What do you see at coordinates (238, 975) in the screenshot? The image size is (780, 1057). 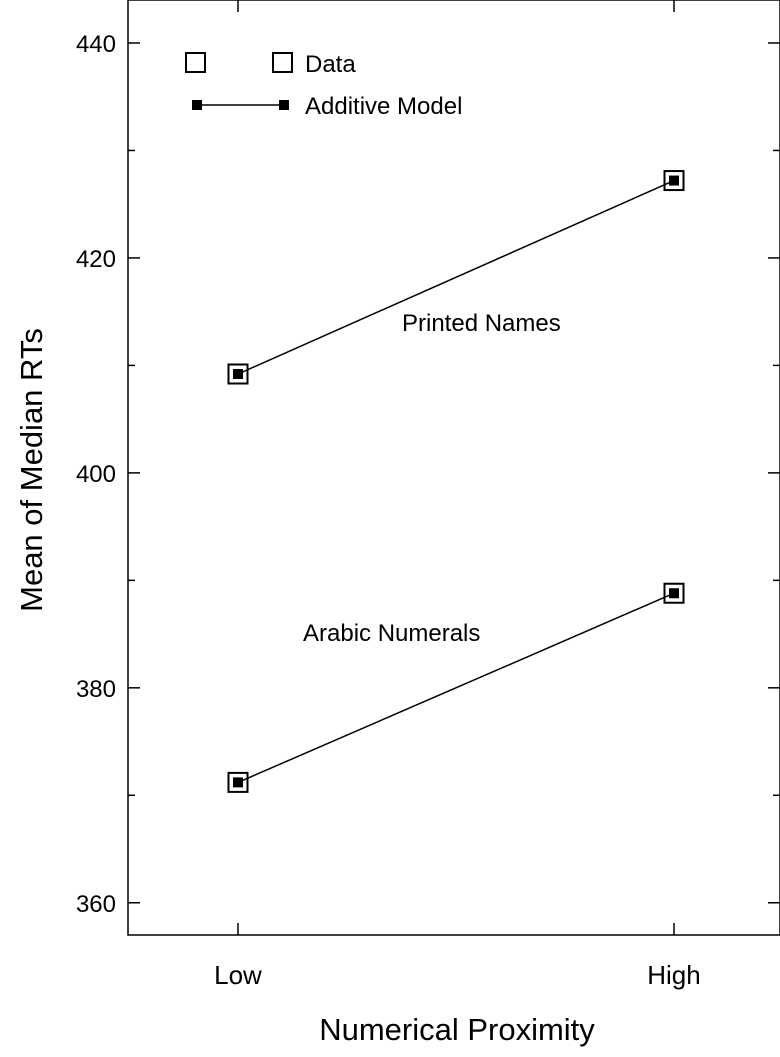 I see `x-tick-label-low: Low` at bounding box center [238, 975].